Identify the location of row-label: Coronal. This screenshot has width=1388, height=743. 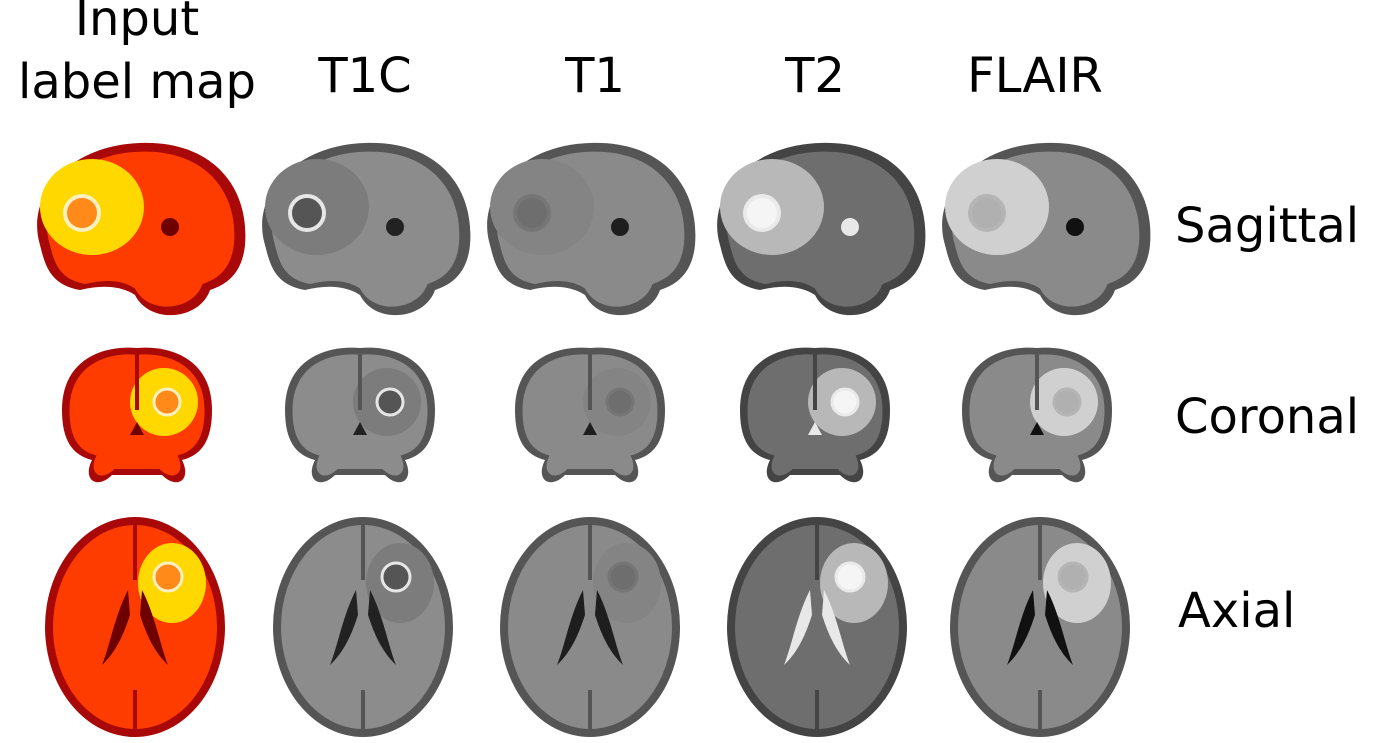
(1267, 417).